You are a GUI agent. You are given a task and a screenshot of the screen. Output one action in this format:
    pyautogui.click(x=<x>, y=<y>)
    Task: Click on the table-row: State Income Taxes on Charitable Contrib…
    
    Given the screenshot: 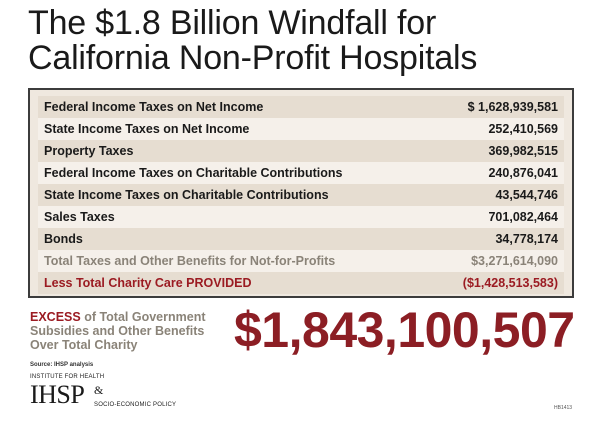 What is the action you would take?
    pyautogui.click(x=301, y=195)
    